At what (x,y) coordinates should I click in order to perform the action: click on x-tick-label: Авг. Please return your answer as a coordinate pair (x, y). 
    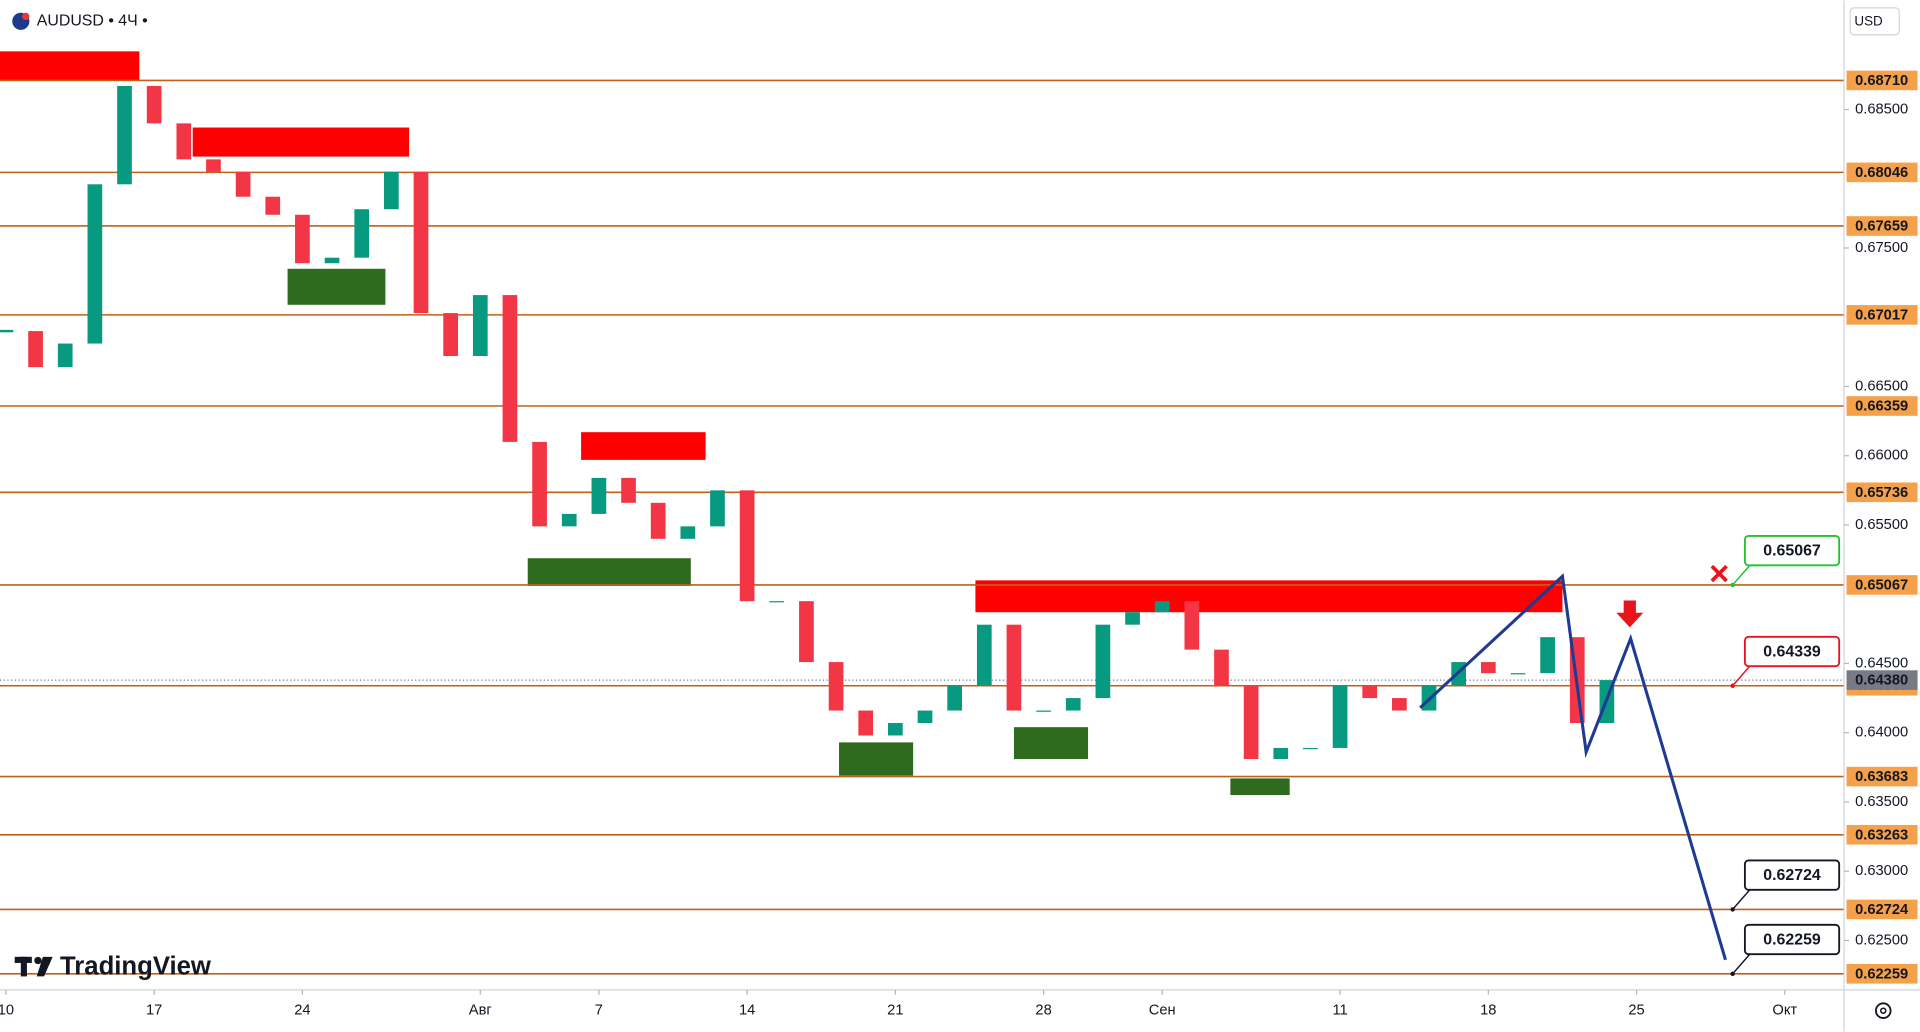
    Looking at the image, I should click on (480, 1011).